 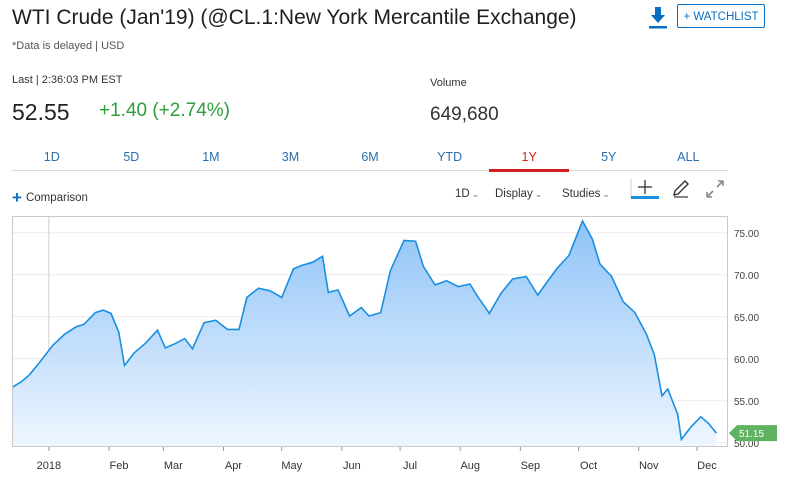 I want to click on download-button, so click(x=658, y=17).